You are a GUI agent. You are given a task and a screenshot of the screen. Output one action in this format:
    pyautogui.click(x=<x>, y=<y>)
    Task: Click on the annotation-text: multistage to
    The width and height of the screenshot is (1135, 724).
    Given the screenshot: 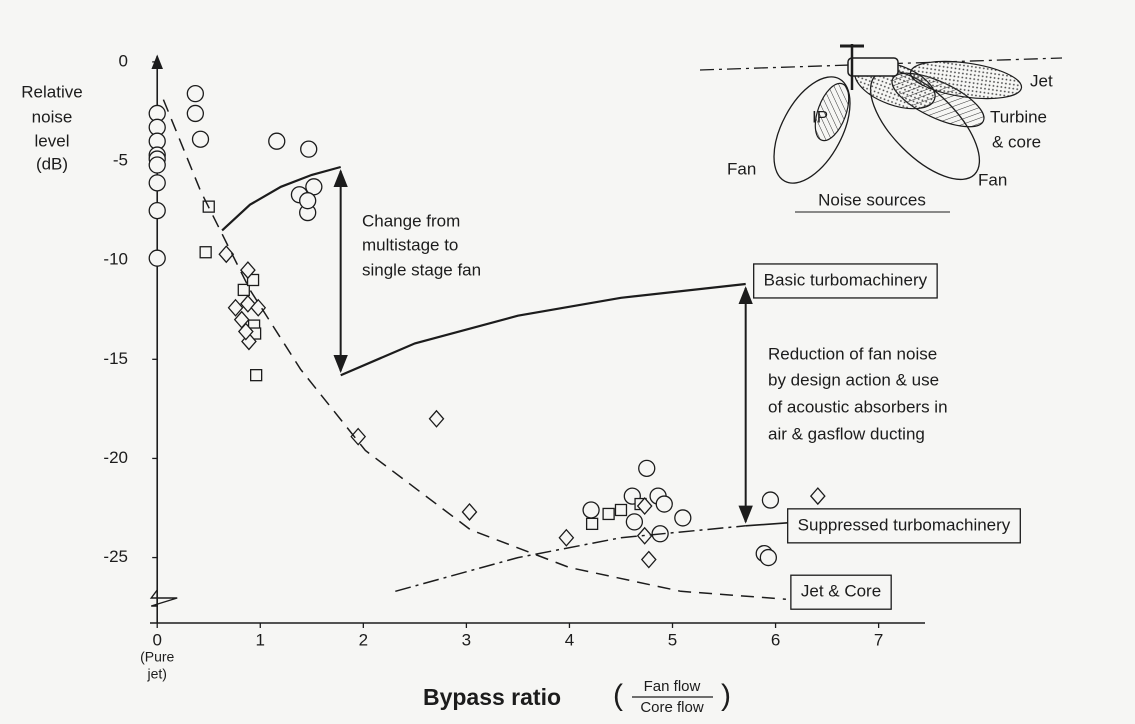 What is the action you would take?
    pyautogui.click(x=410, y=244)
    